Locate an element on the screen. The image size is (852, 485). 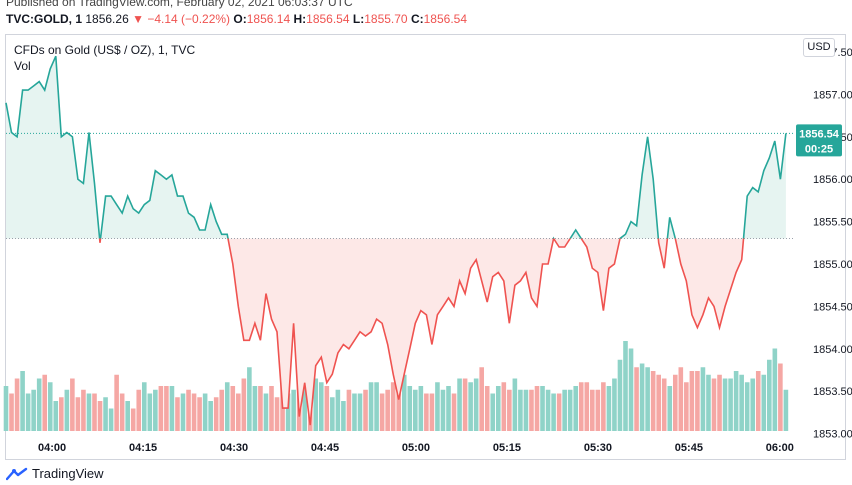
footer-brand: TradingView is located at coordinates (55, 473).